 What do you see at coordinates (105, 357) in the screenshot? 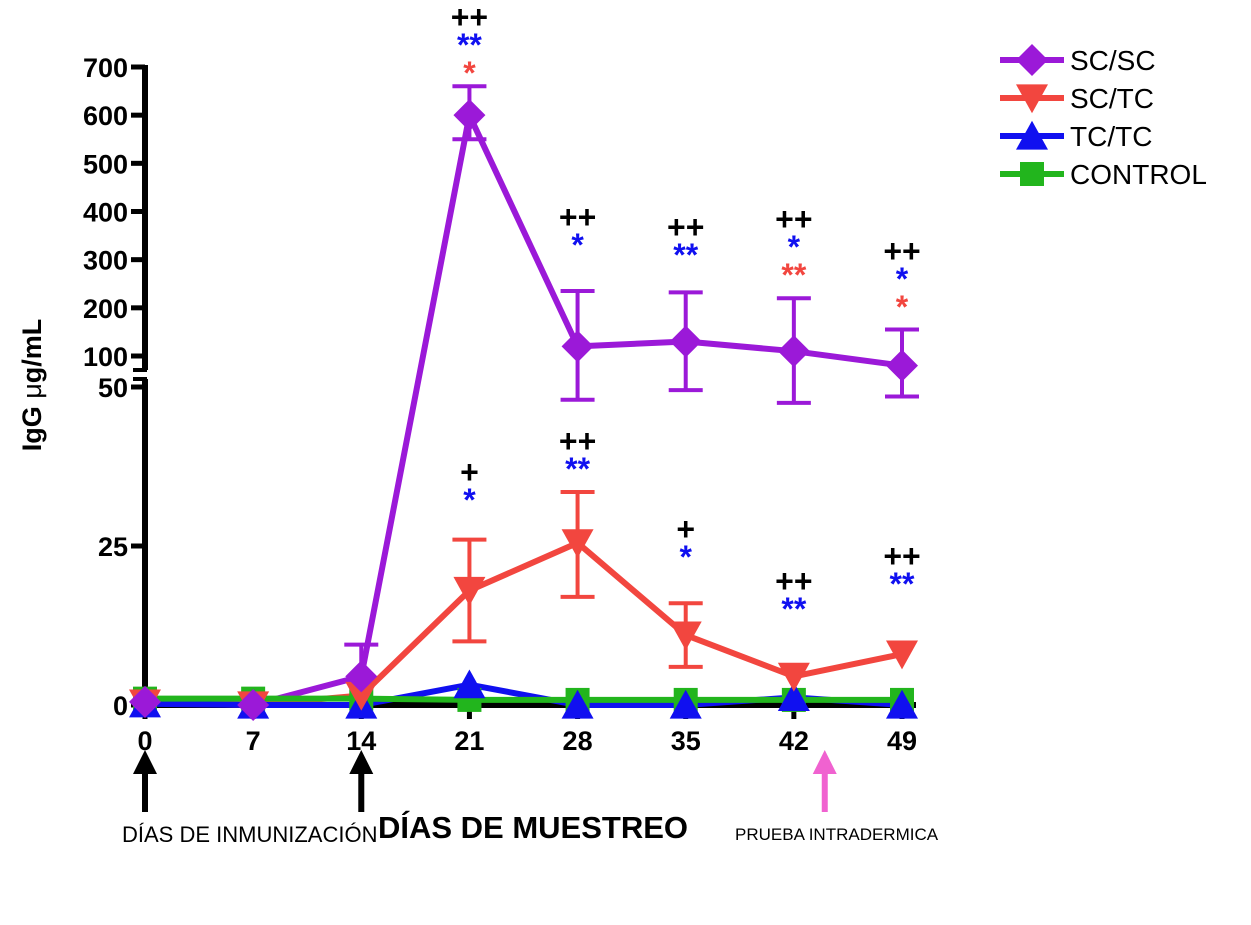
I see `y-tick-label: 100` at bounding box center [105, 357].